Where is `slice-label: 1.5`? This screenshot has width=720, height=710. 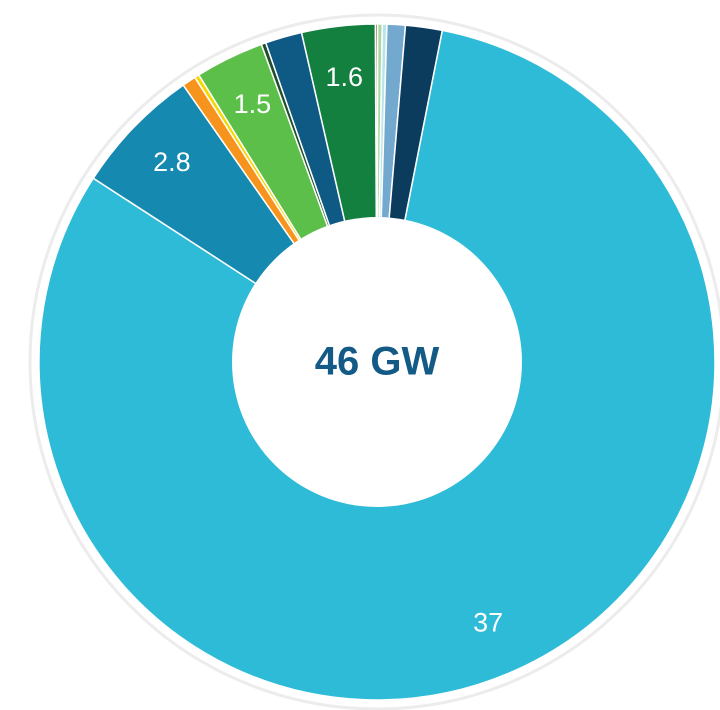
slice-label: 1.5 is located at coordinates (253, 104).